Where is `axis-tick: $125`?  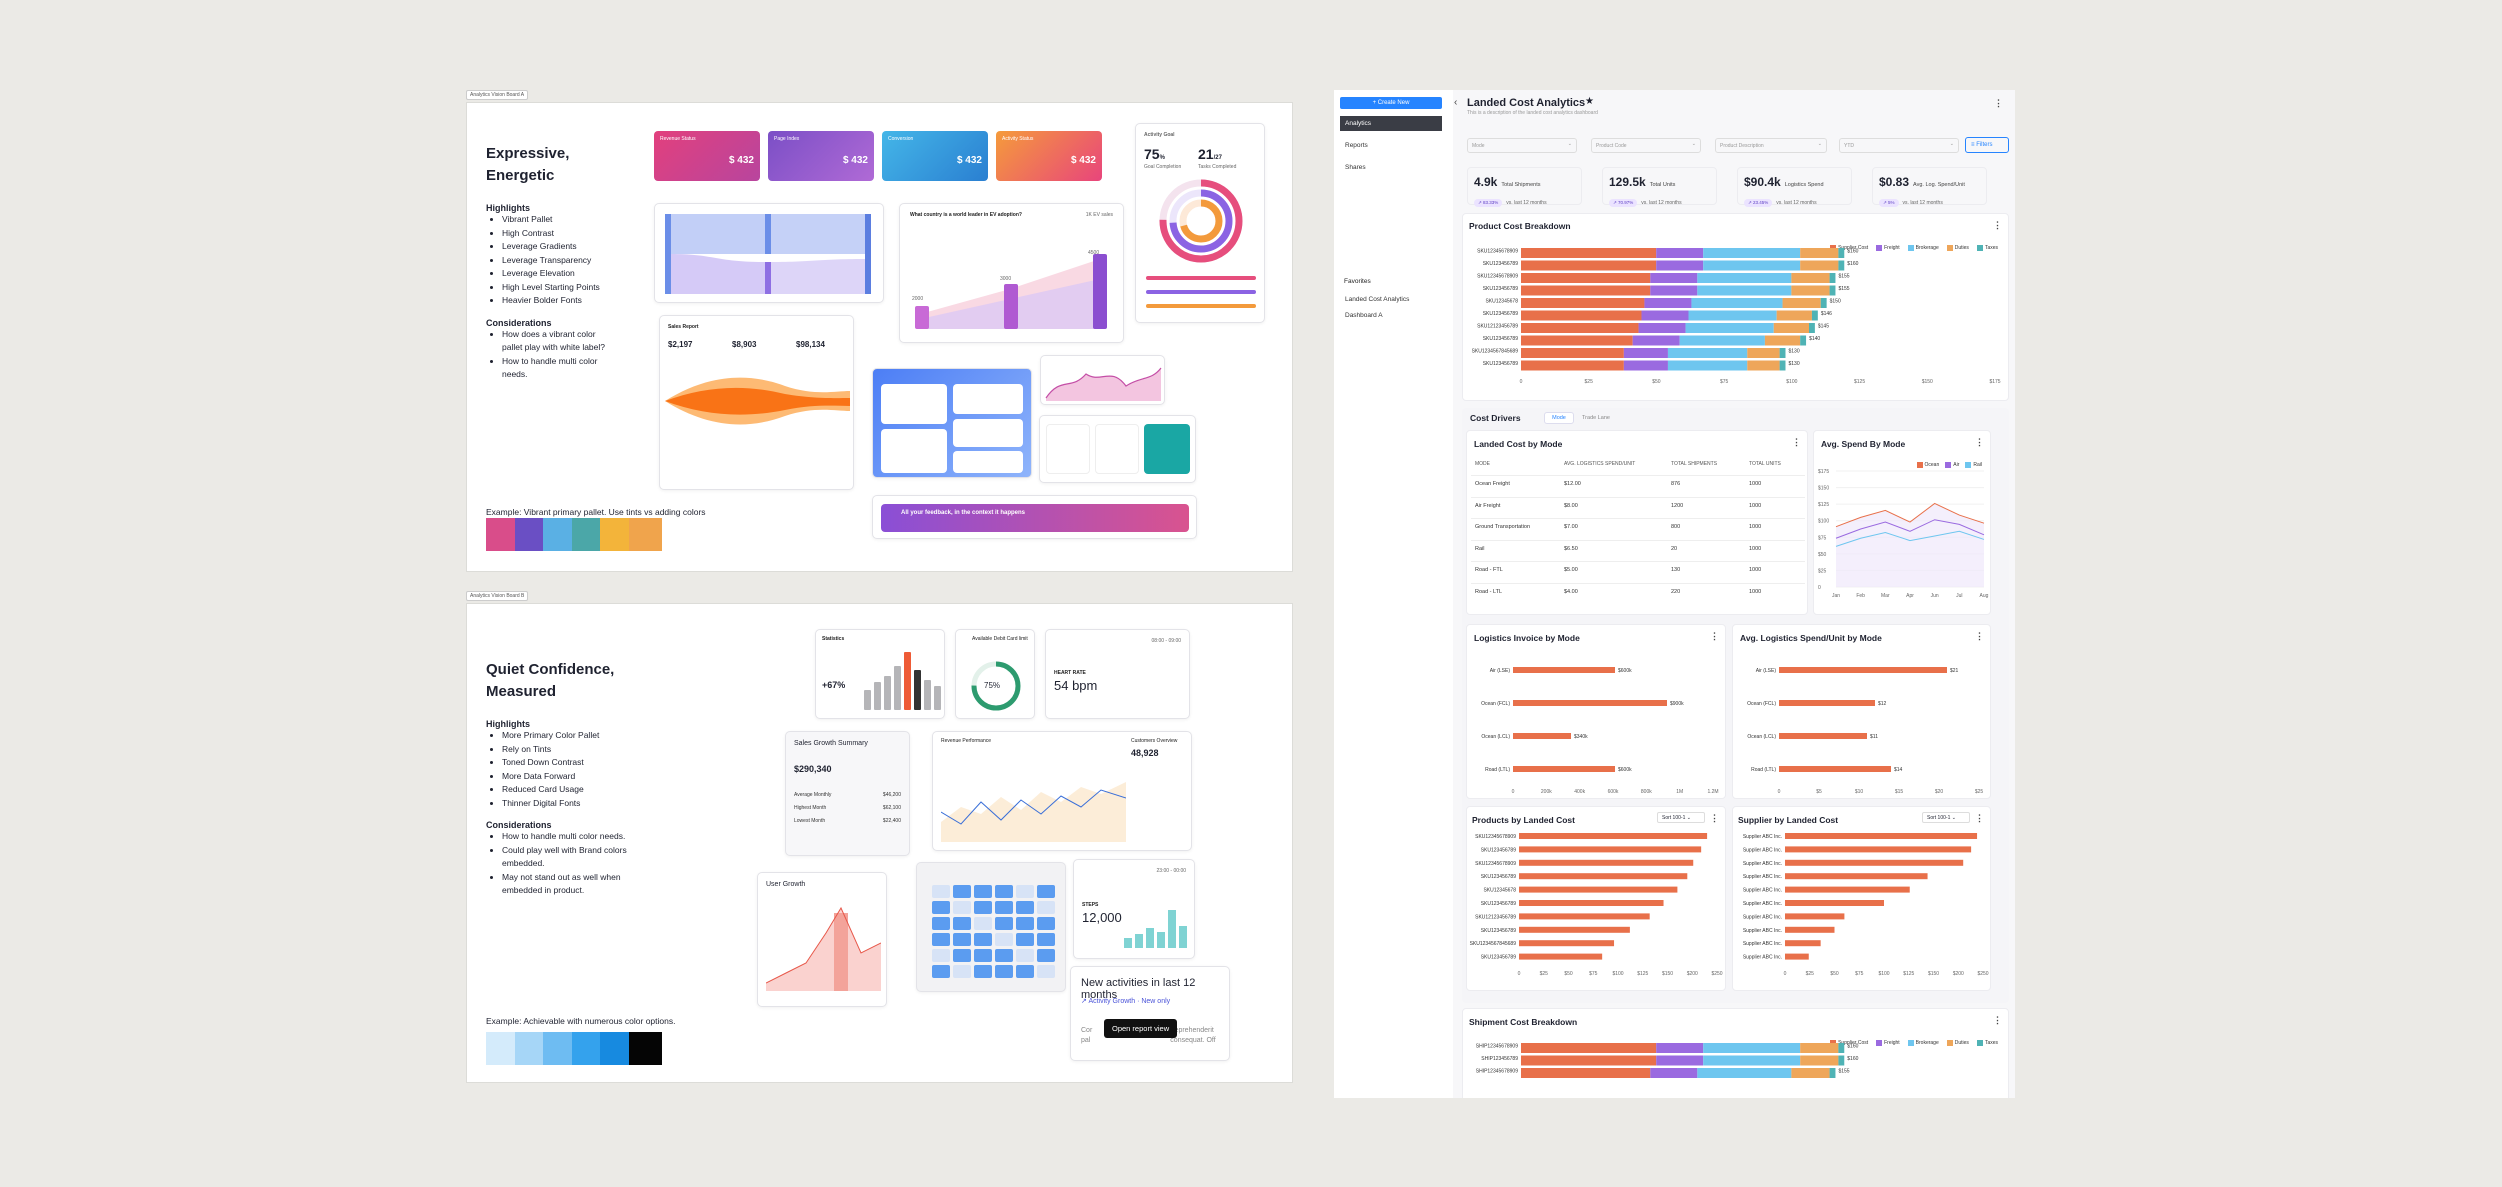 axis-tick: $125 is located at coordinates (1823, 505).